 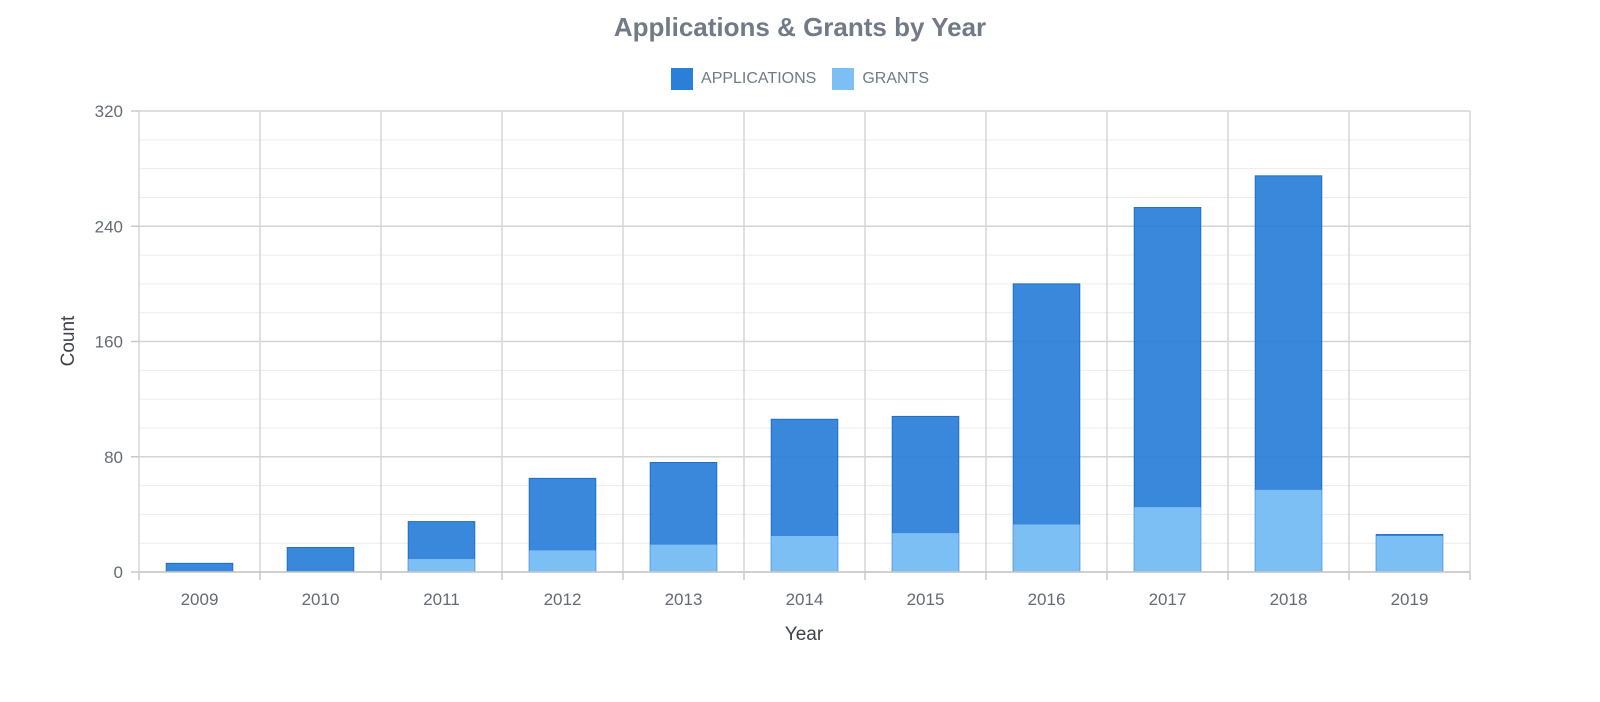 What do you see at coordinates (562, 561) in the screenshot?
I see `bar-grants-2012` at bounding box center [562, 561].